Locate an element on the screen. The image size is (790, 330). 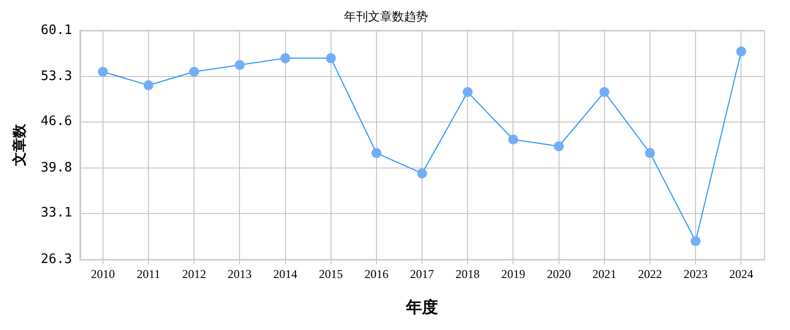
y-tick-label: 46.6 is located at coordinates (56, 122).